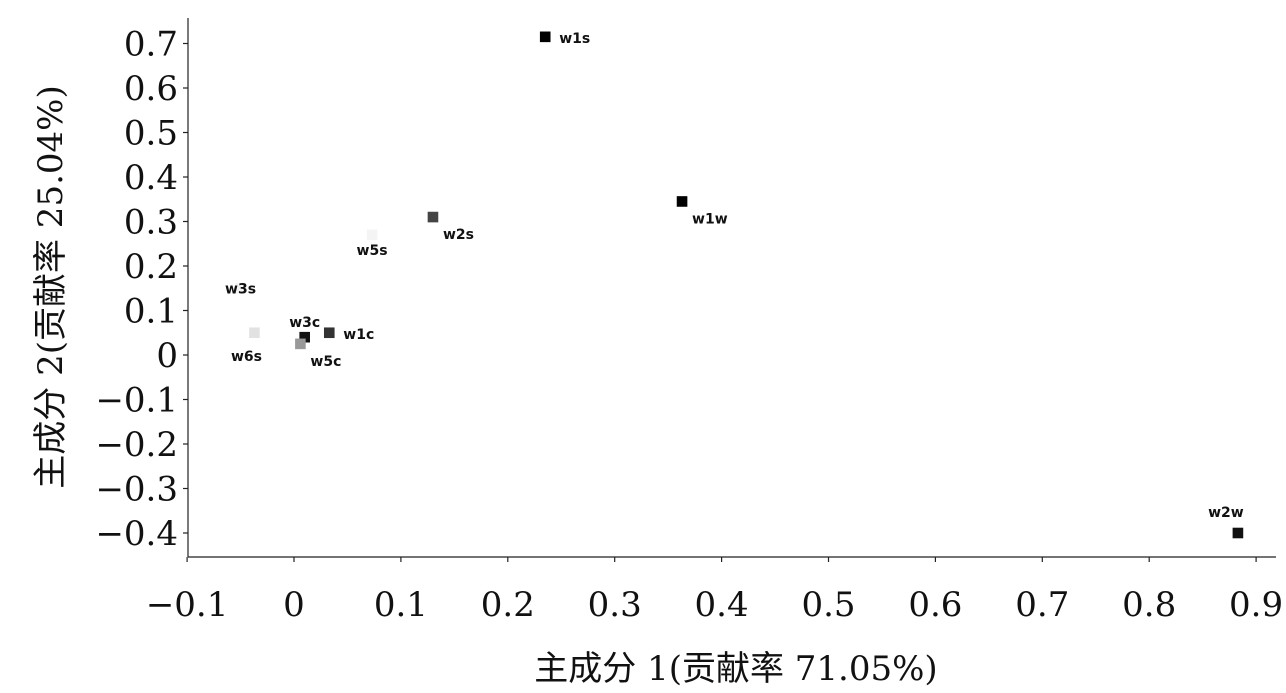 This screenshot has width=1286, height=693. What do you see at coordinates (167, 356) in the screenshot?
I see `y-tick-label: 0` at bounding box center [167, 356].